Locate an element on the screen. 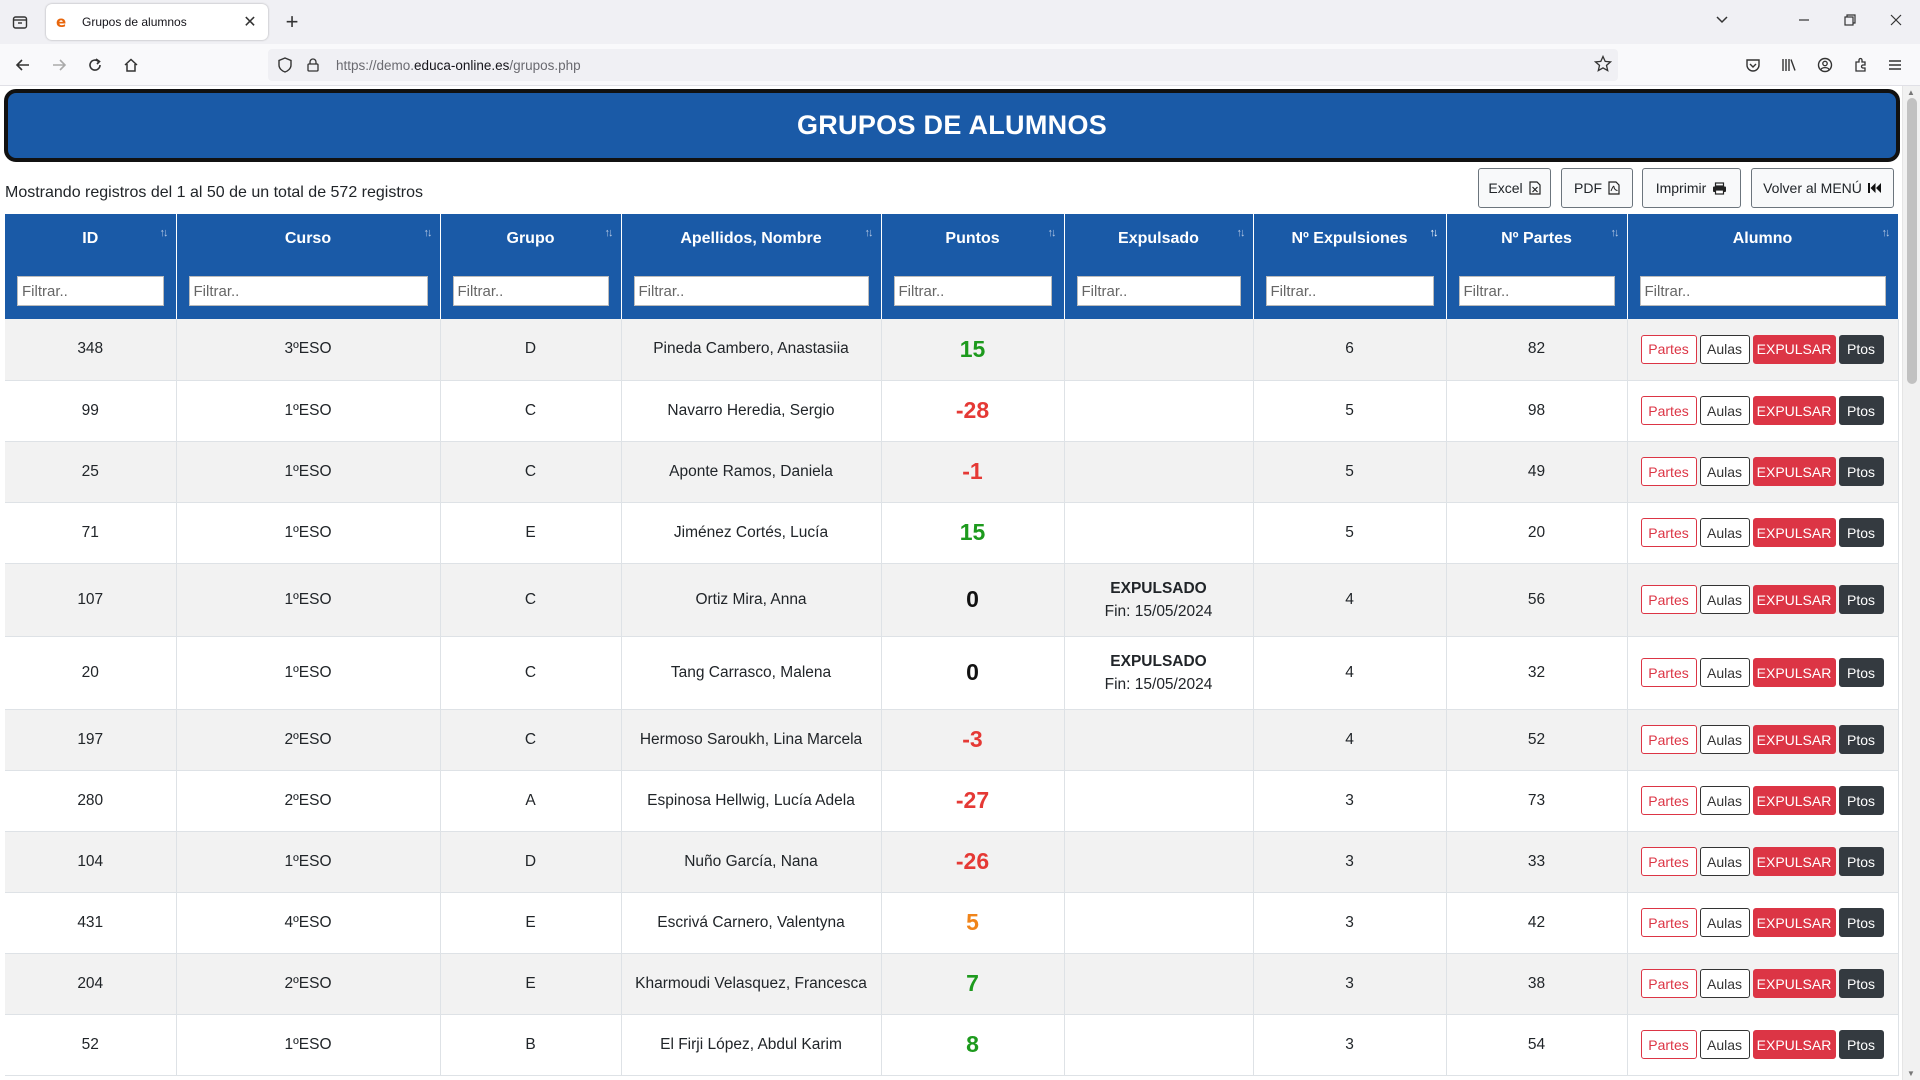 Image resolution: width=1920 pixels, height=1080 pixels. bookmark-star-icon is located at coordinates (1603, 66).